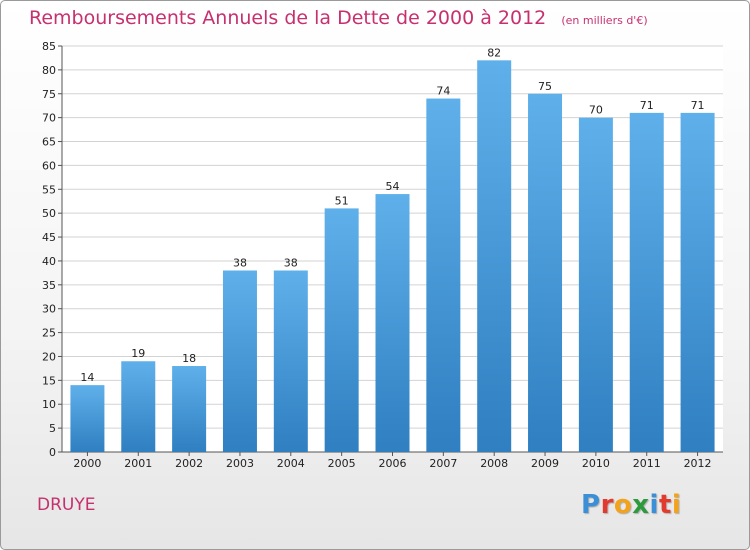 This screenshot has height=550, width=750. What do you see at coordinates (49, 237) in the screenshot?
I see `y-tick-label: 45` at bounding box center [49, 237].